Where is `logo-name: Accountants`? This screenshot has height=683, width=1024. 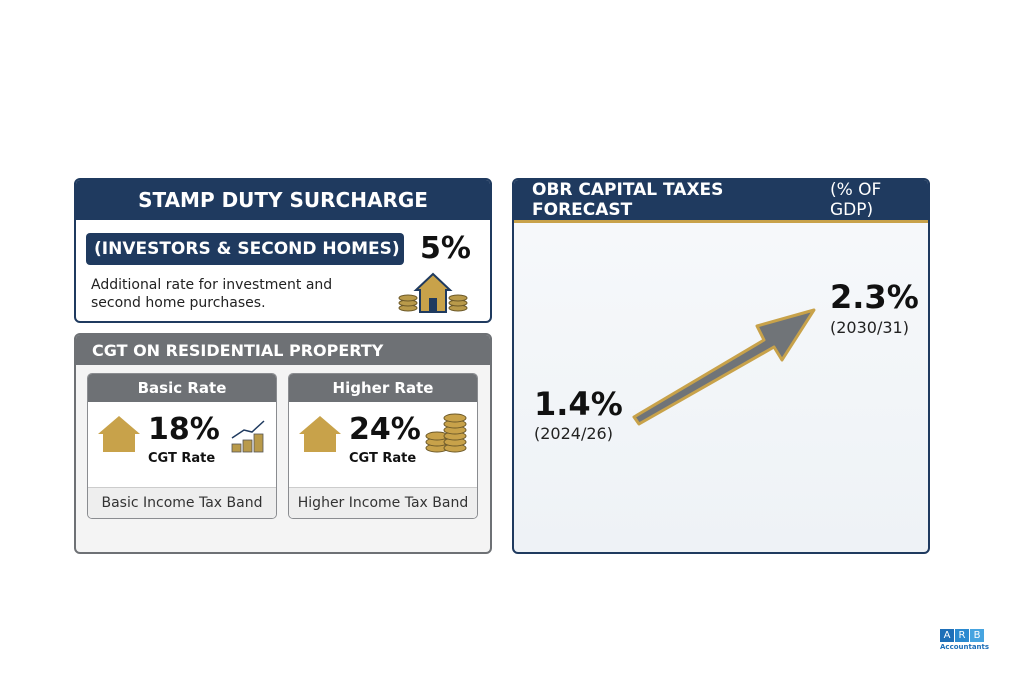
logo-name: Accountants is located at coordinates (965, 647).